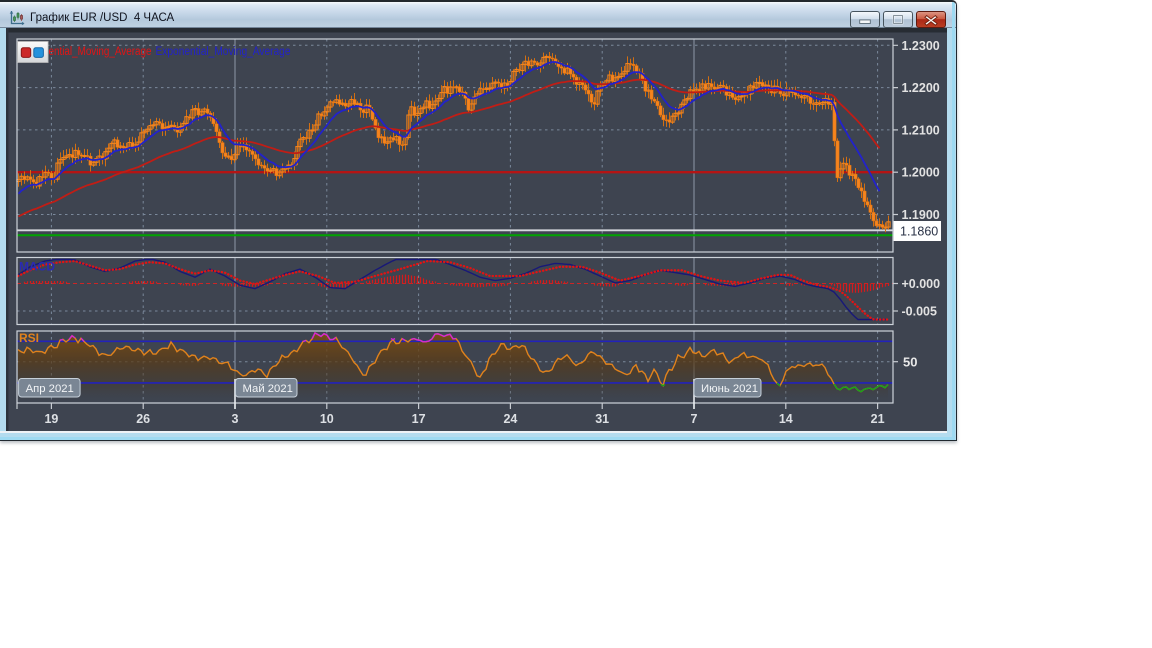  What do you see at coordinates (50, 389) in the screenshot?
I see `svg-text: Апр 2021` at bounding box center [50, 389].